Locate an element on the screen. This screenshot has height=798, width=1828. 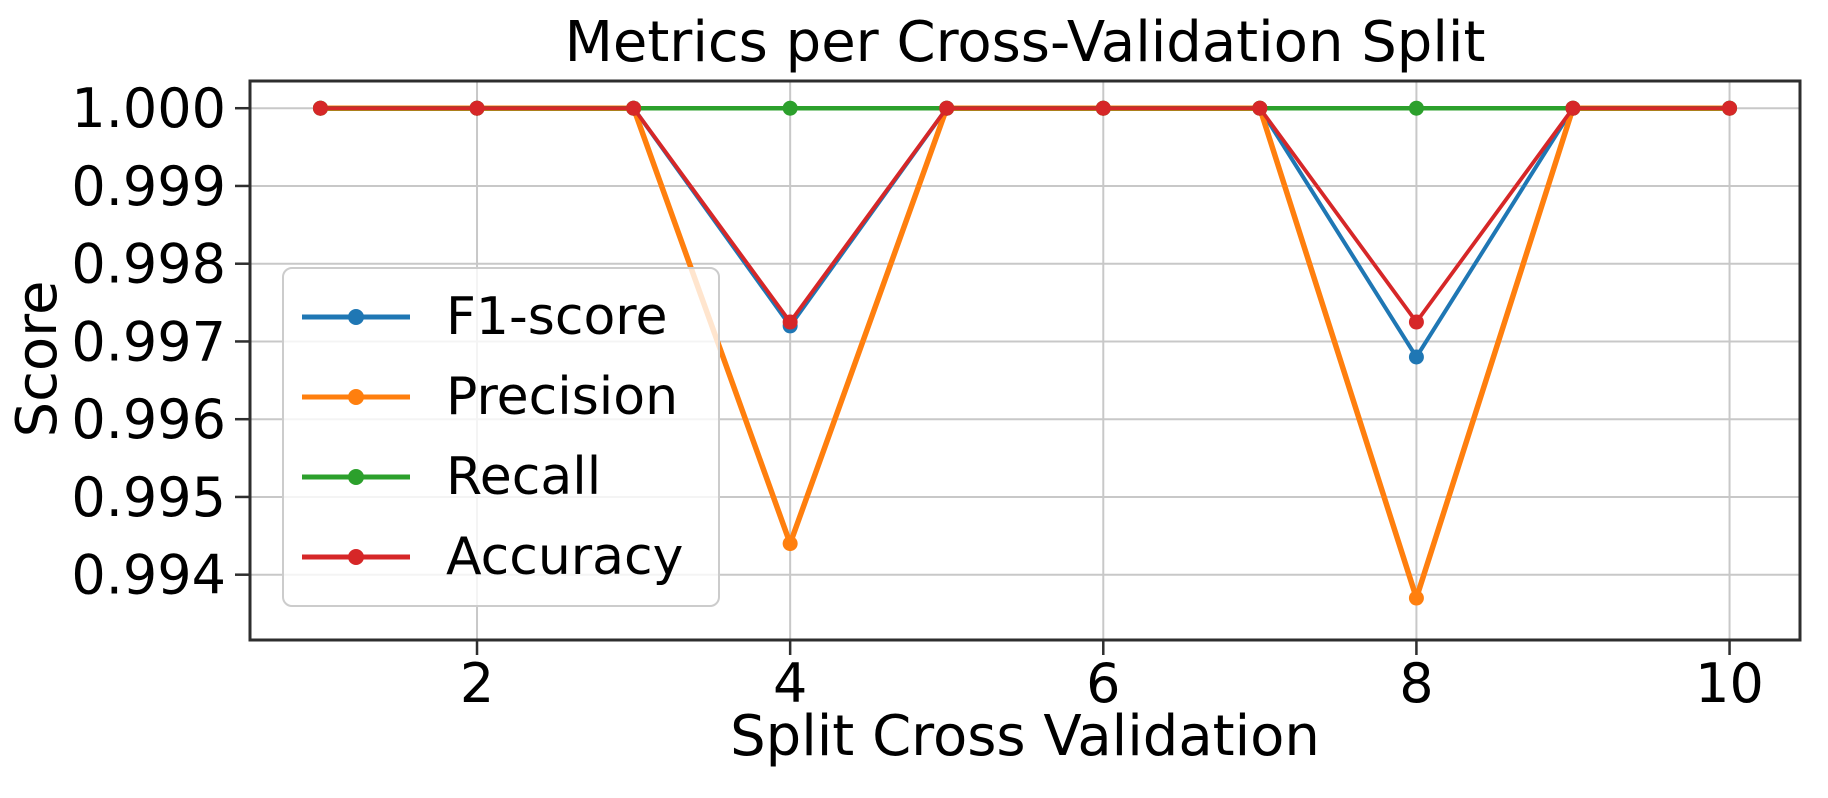
legend-dot-accuracy is located at coordinates (356, 557).